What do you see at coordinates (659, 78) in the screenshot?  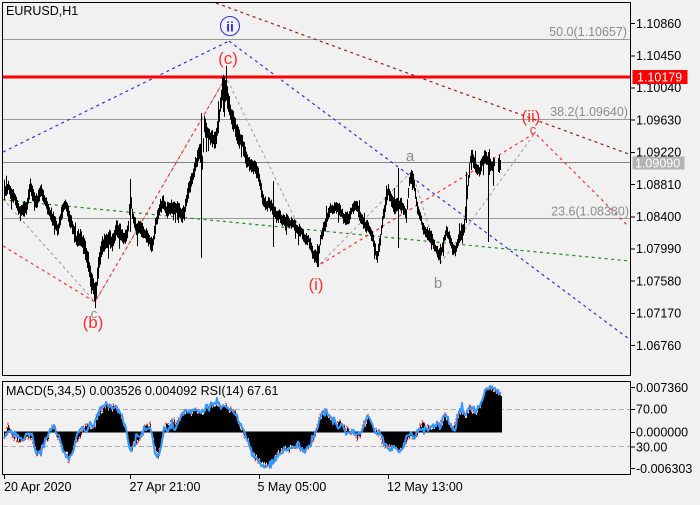 I see `svg-text: 1.10179` at bounding box center [659, 78].